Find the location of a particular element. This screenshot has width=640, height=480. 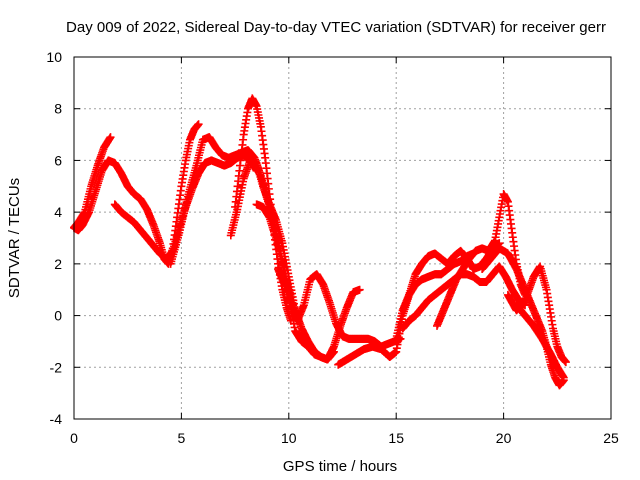

series-prn-o is located at coordinates (540, 341).